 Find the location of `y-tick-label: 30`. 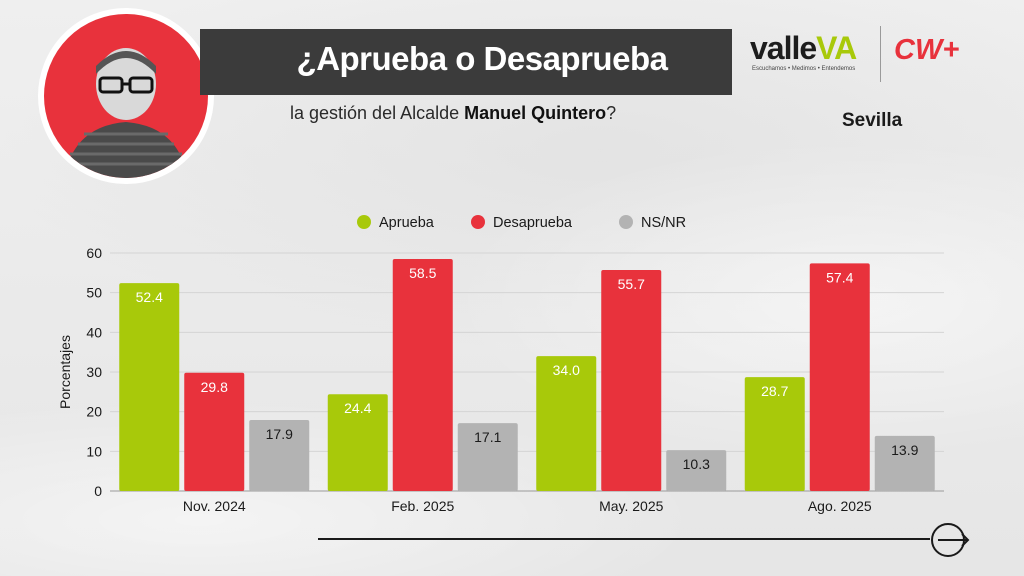

y-tick-label: 30 is located at coordinates (94, 372).